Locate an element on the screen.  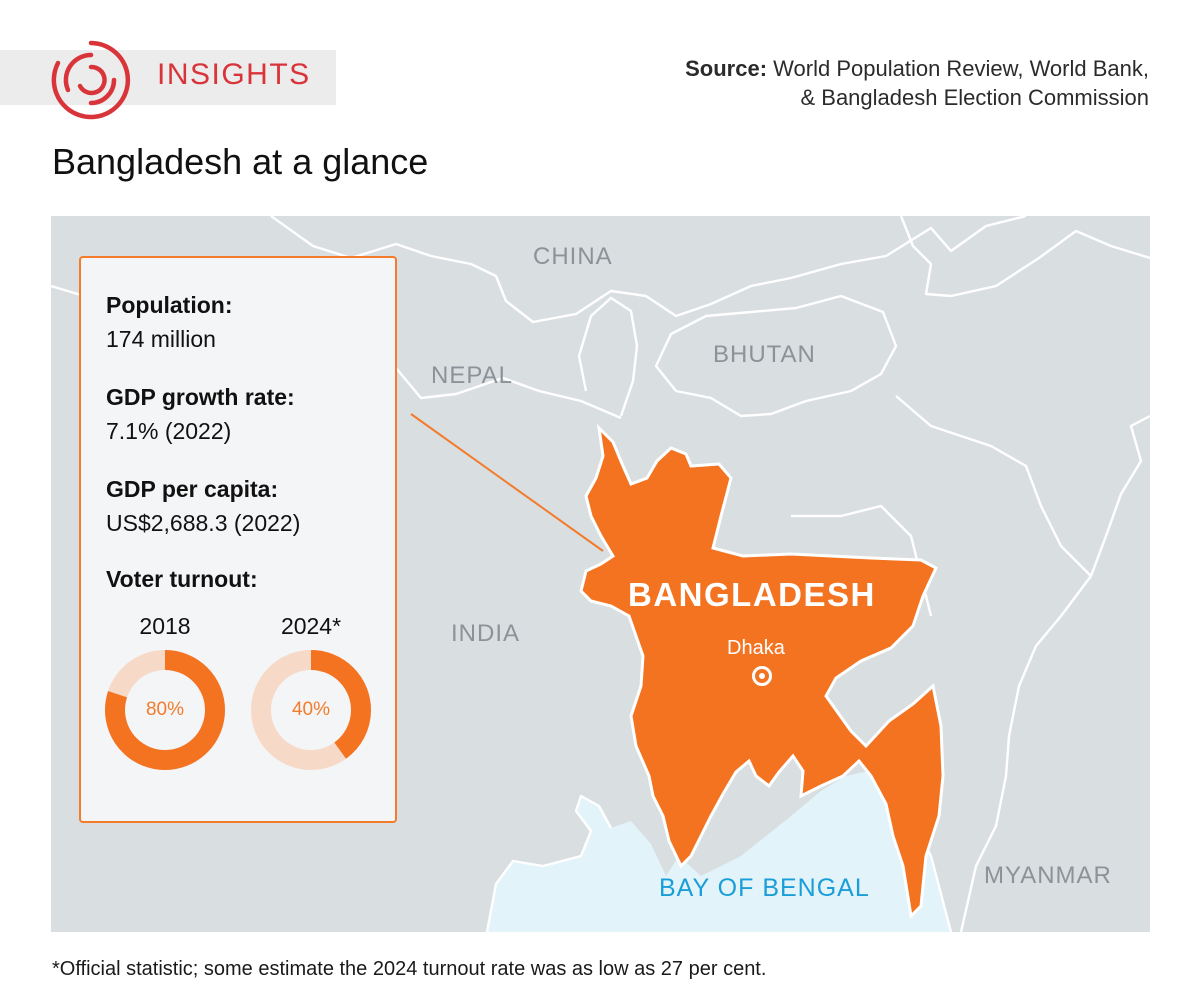
label-bhutan: BHUTAN is located at coordinates (764, 354).